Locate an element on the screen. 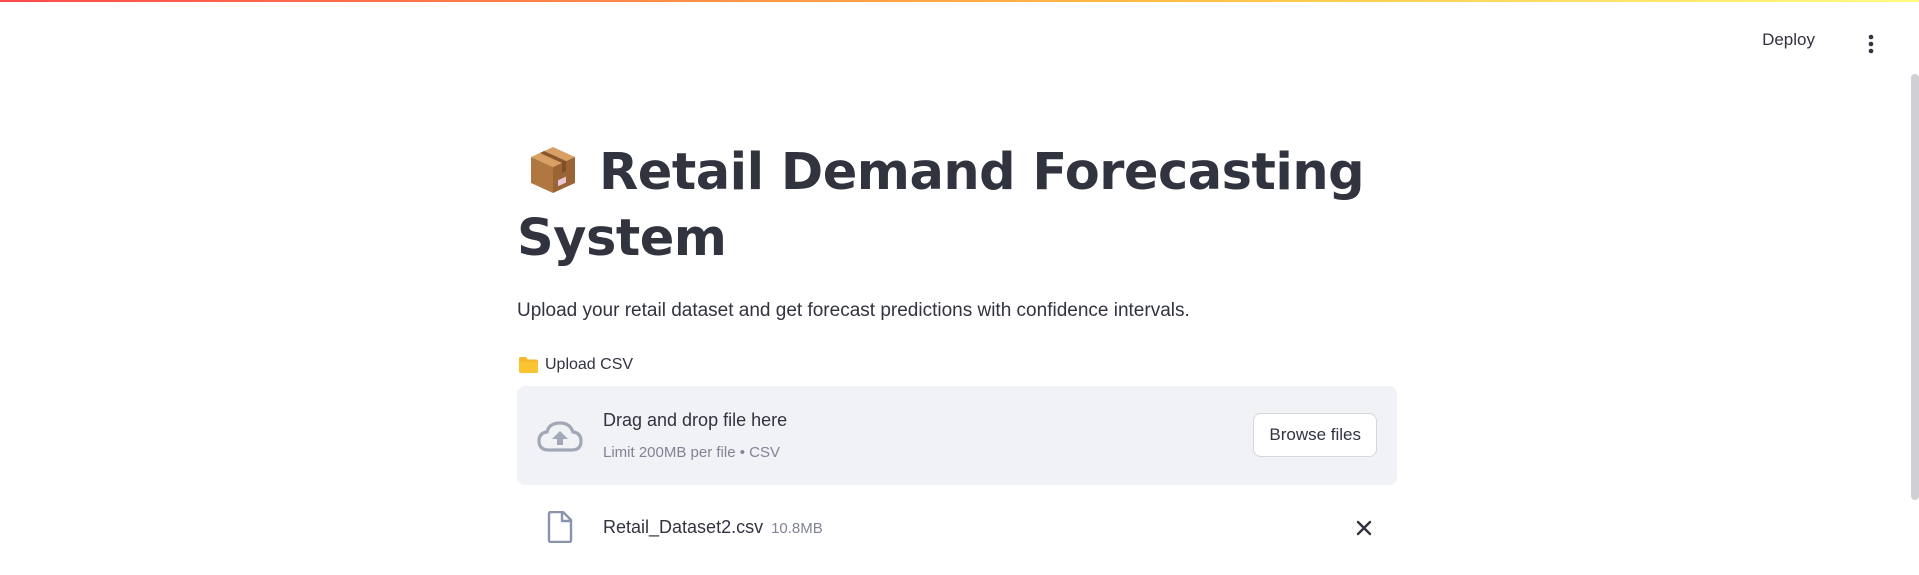 This screenshot has height=575, width=1919. uploaded-file-item: Retail_Dataset2.csv 10.8MB is located at coordinates (957, 517).